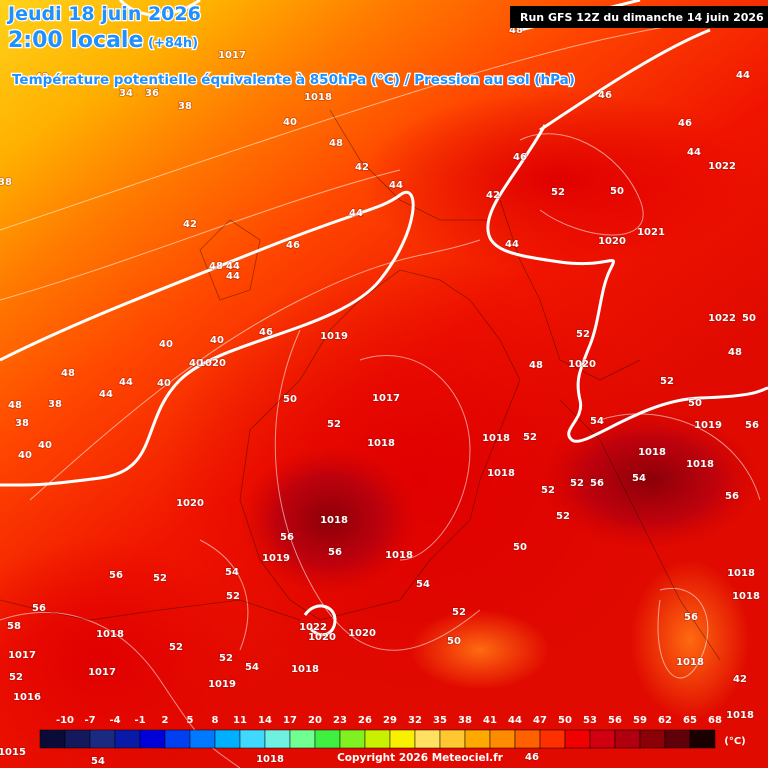  I want to click on contour-label: 1015, so click(13, 752).